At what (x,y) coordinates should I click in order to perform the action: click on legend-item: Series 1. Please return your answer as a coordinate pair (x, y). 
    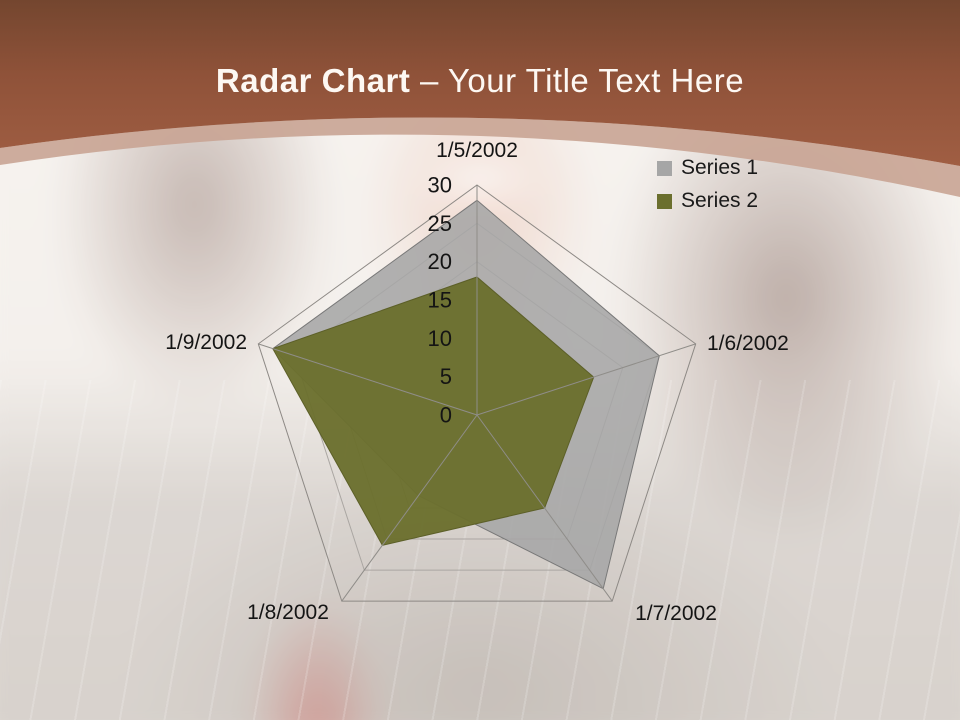
    Looking at the image, I should click on (707, 168).